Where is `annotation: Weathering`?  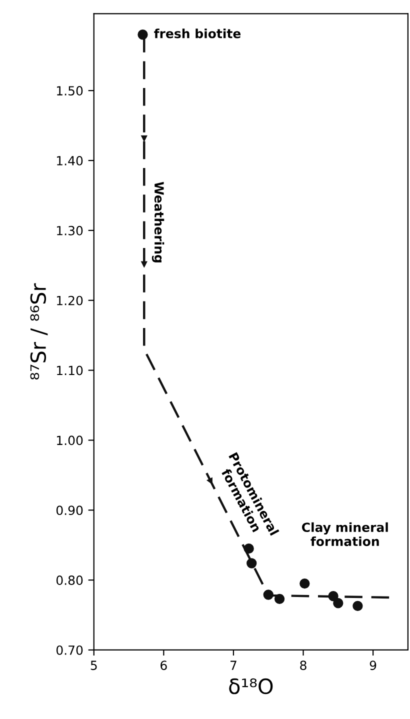 annotation: Weathering is located at coordinates (158, 222).